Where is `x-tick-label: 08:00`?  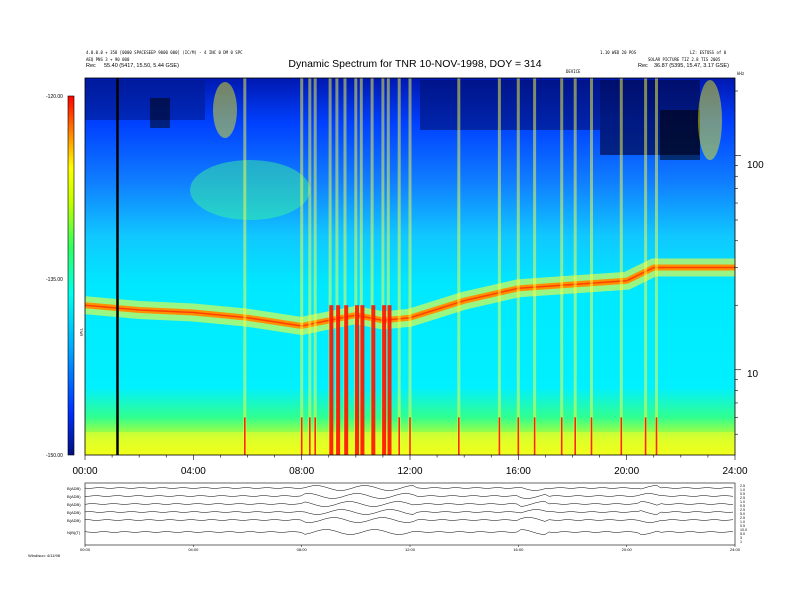 x-tick-label: 08:00 is located at coordinates (301, 471).